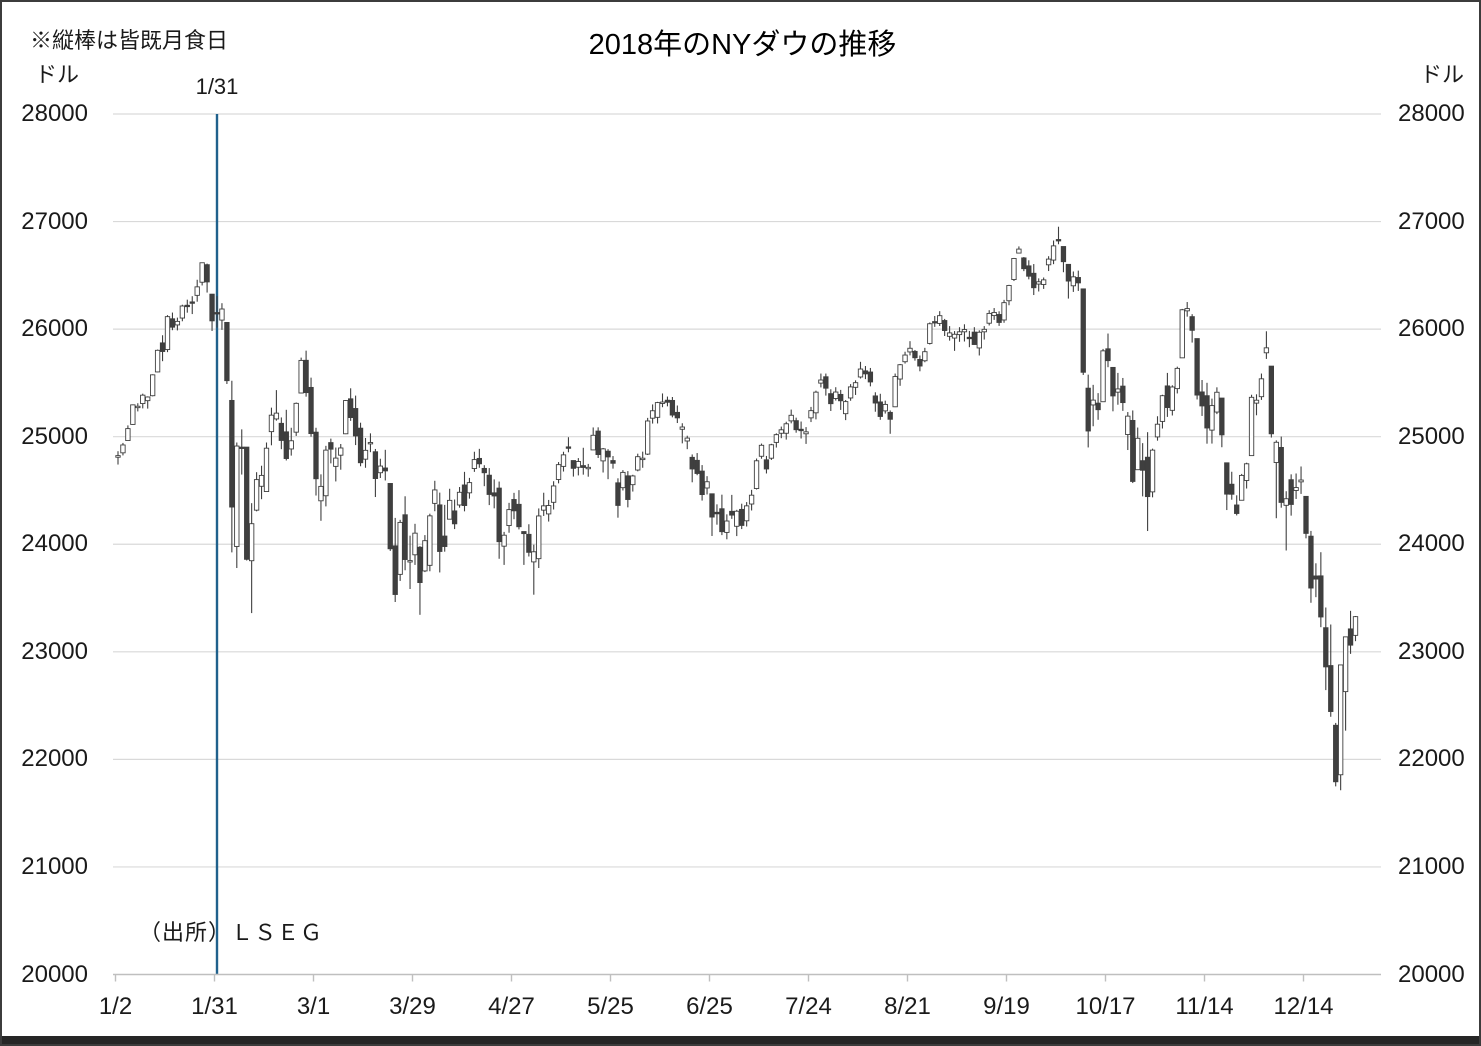 The width and height of the screenshot is (1481, 1046). I want to click on y-tick-label-left: 23000, so click(54, 651).